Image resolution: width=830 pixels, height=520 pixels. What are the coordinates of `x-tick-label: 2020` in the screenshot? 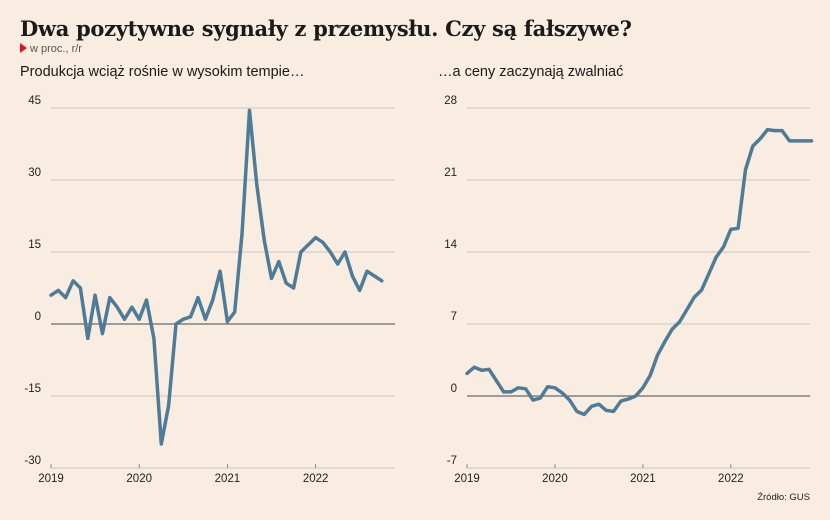 It's located at (139, 479).